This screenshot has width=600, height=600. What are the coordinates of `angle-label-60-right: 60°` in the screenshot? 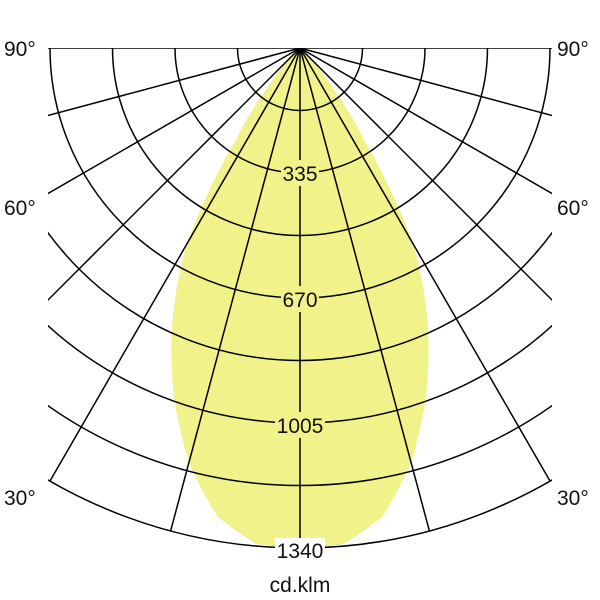 It's located at (573, 208).